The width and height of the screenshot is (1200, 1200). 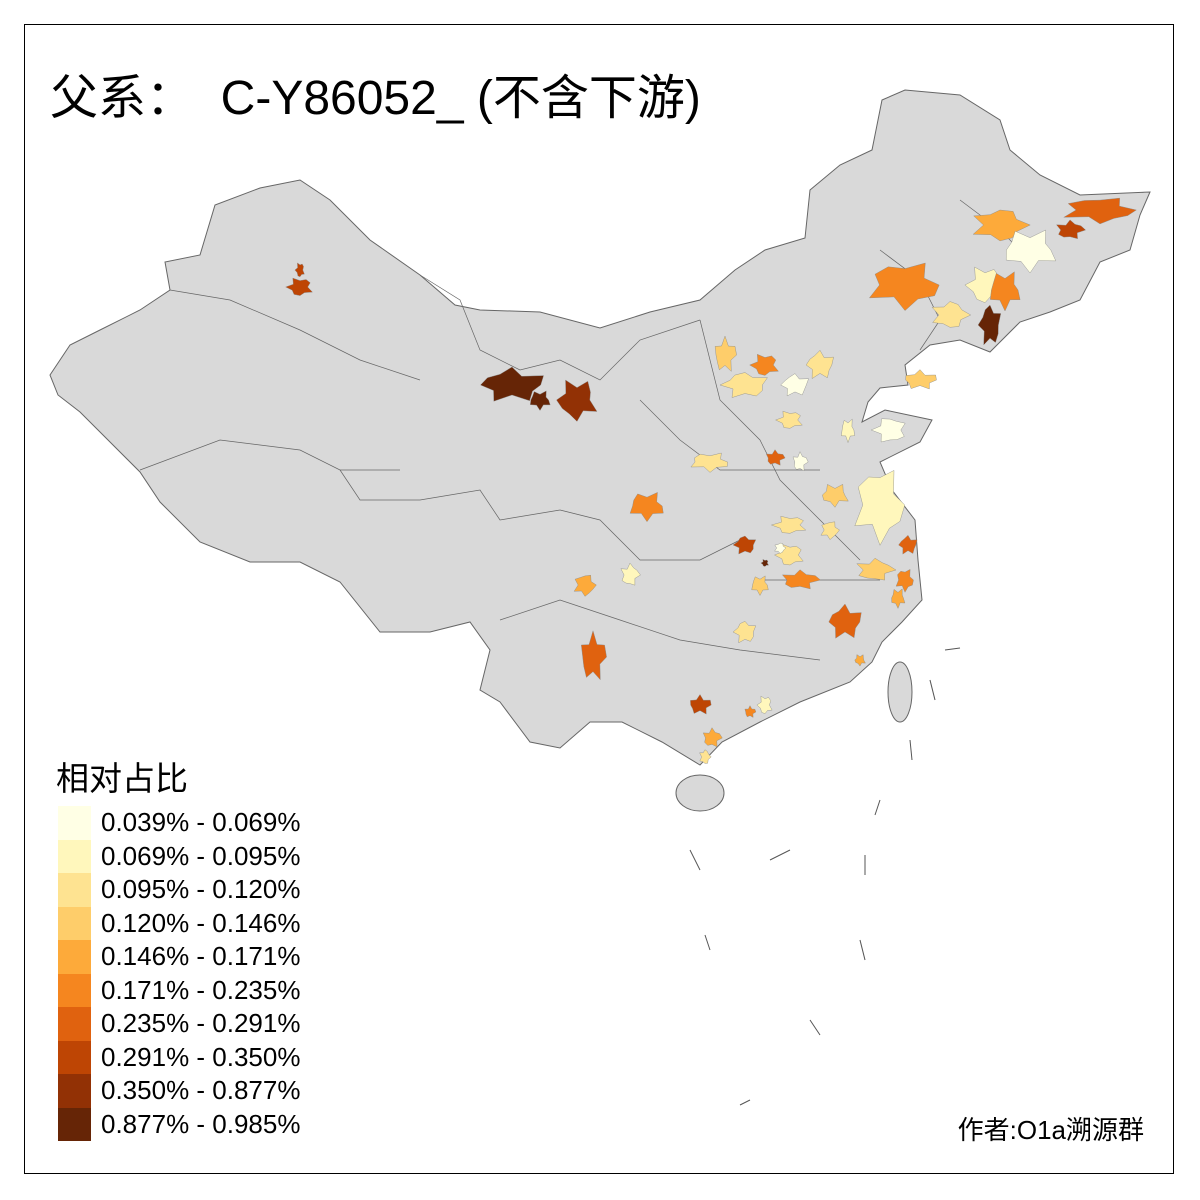 What do you see at coordinates (700, 793) in the screenshot?
I see `hainan-island` at bounding box center [700, 793].